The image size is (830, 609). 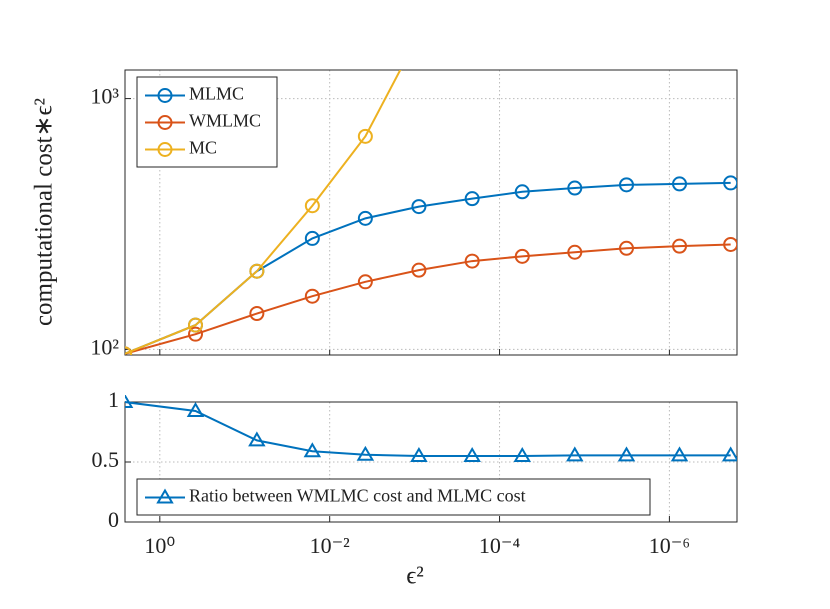 I want to click on y-tick-label: 10², so click(x=104, y=346).